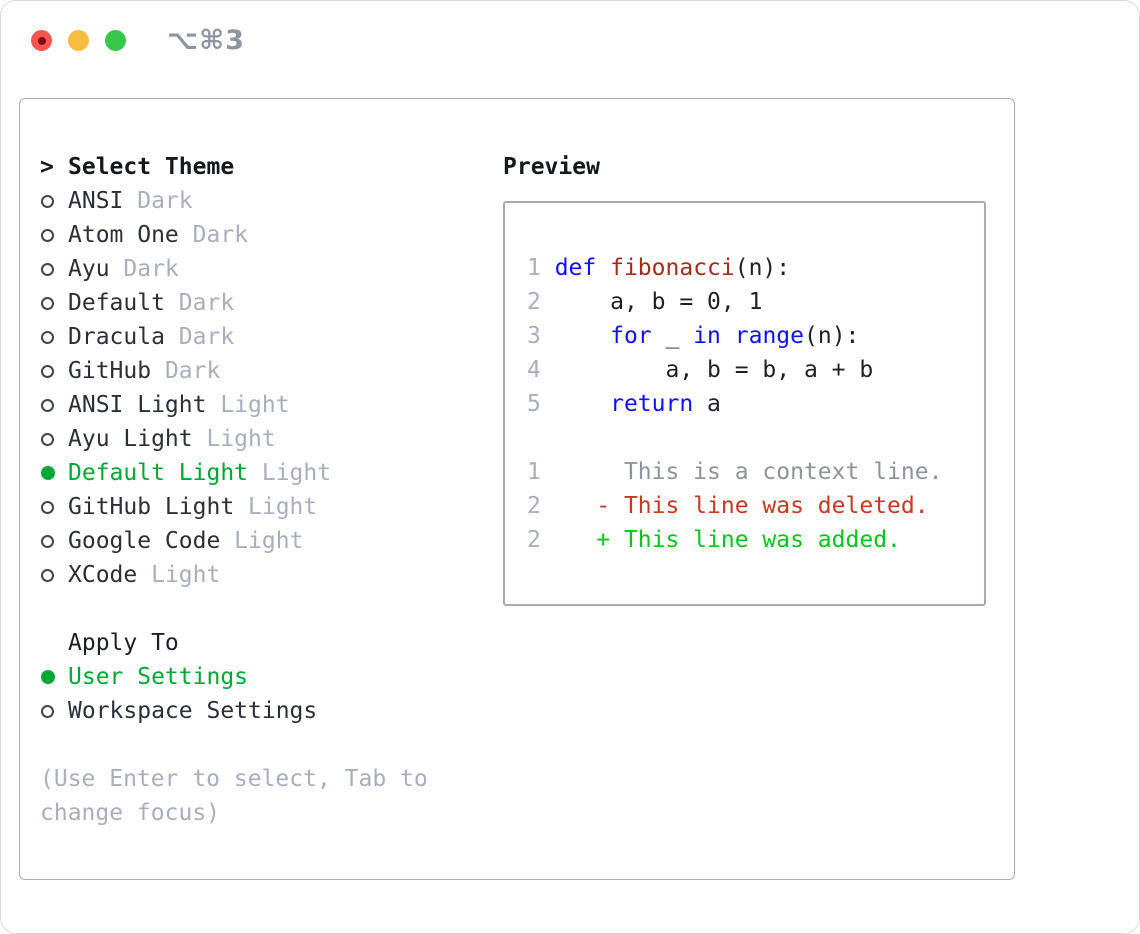  I want to click on option-label: Atom One, so click(123, 235).